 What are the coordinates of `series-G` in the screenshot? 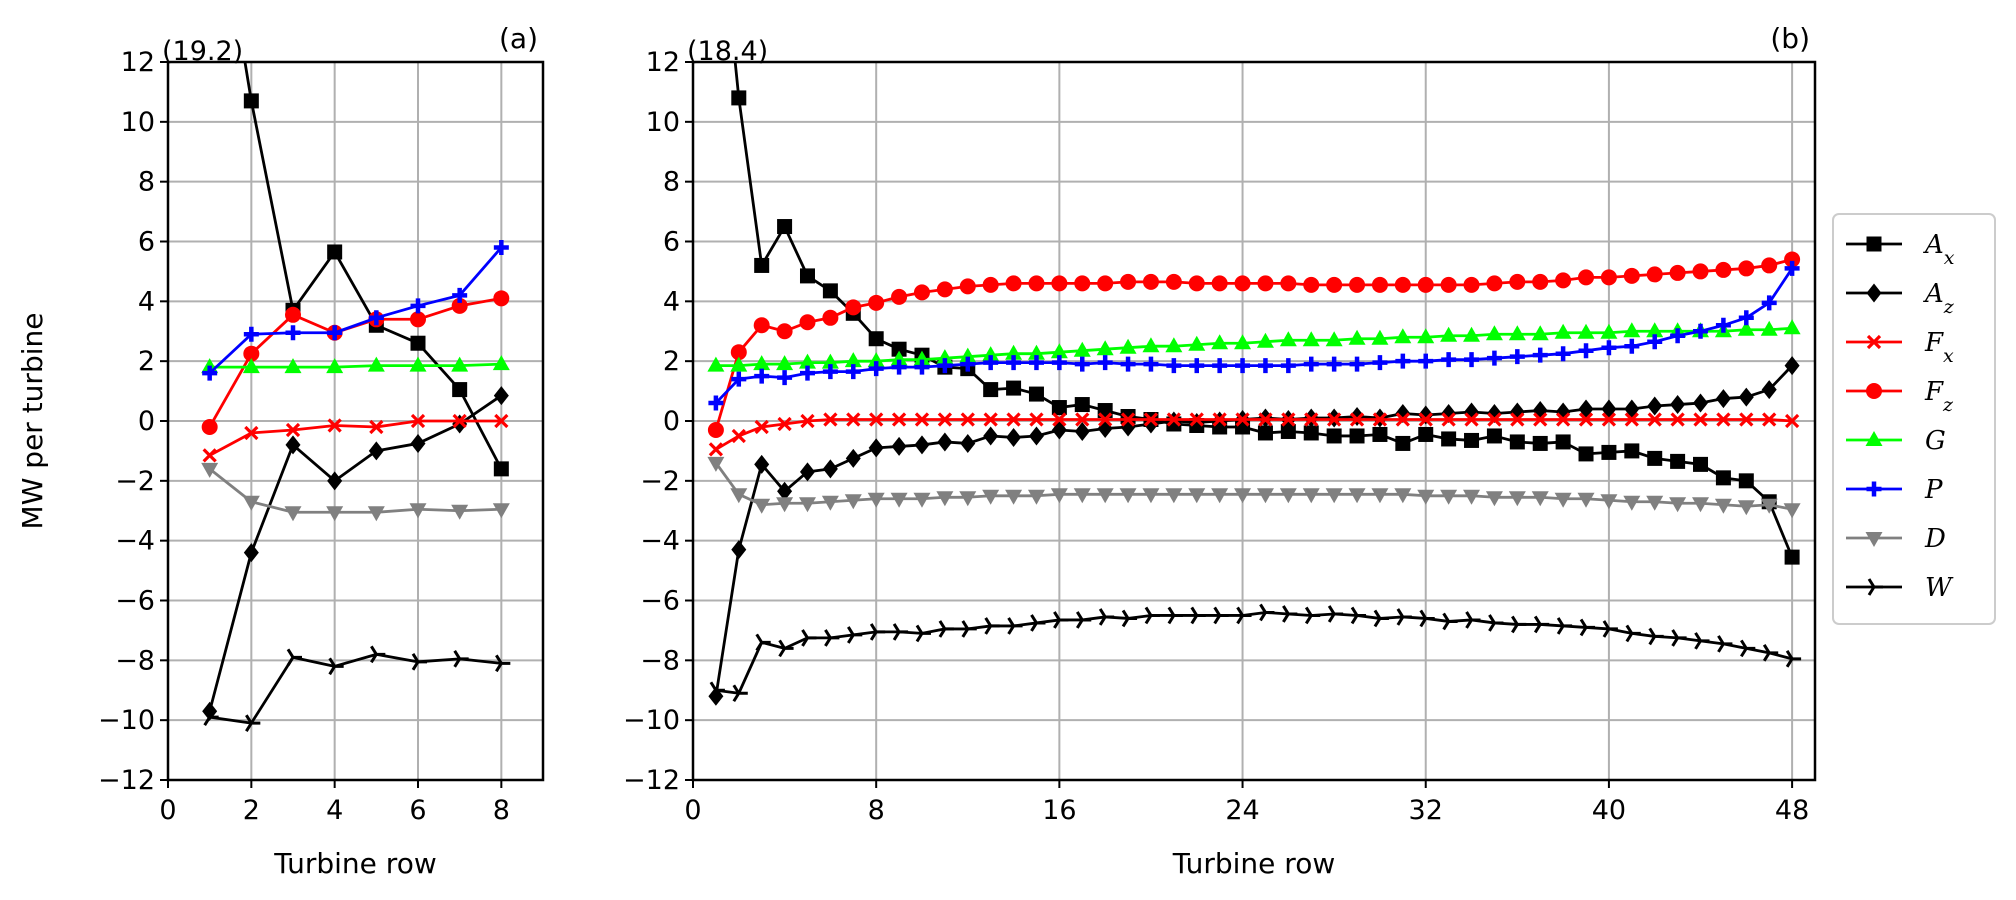 It's located at (1254, 345).